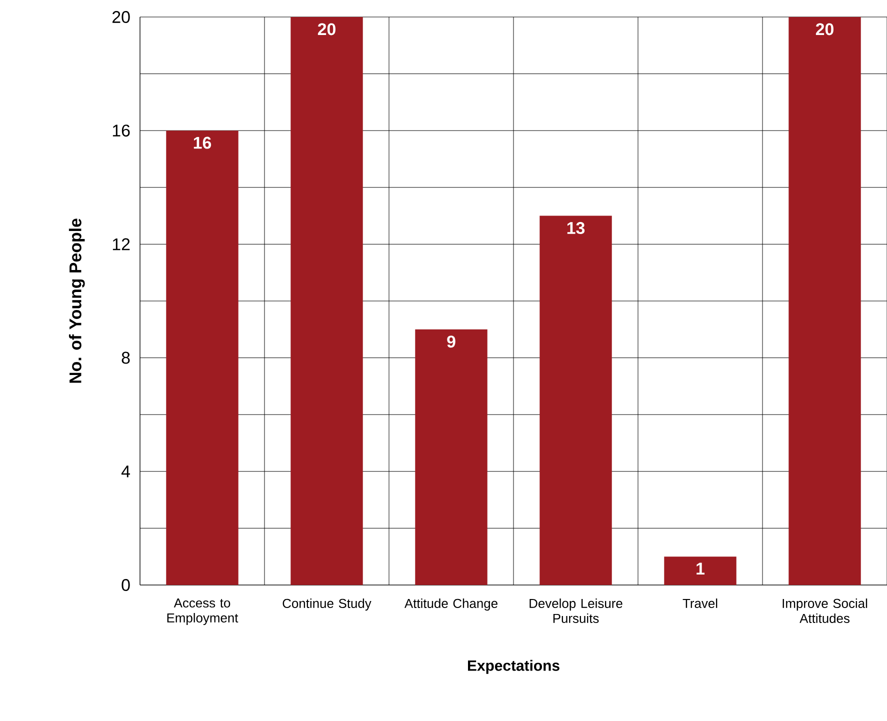 The width and height of the screenshot is (887, 721). I want to click on y-tick-label: 12, so click(121, 244).